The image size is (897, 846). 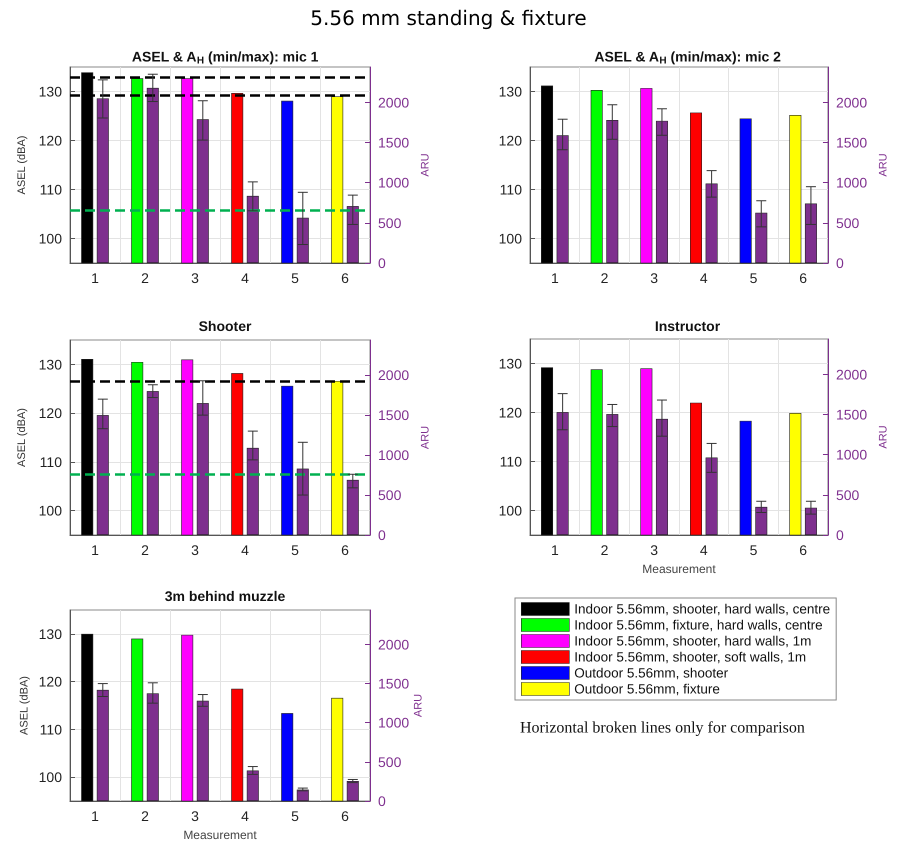 I want to click on chart-title: Shooter, so click(x=225, y=326).